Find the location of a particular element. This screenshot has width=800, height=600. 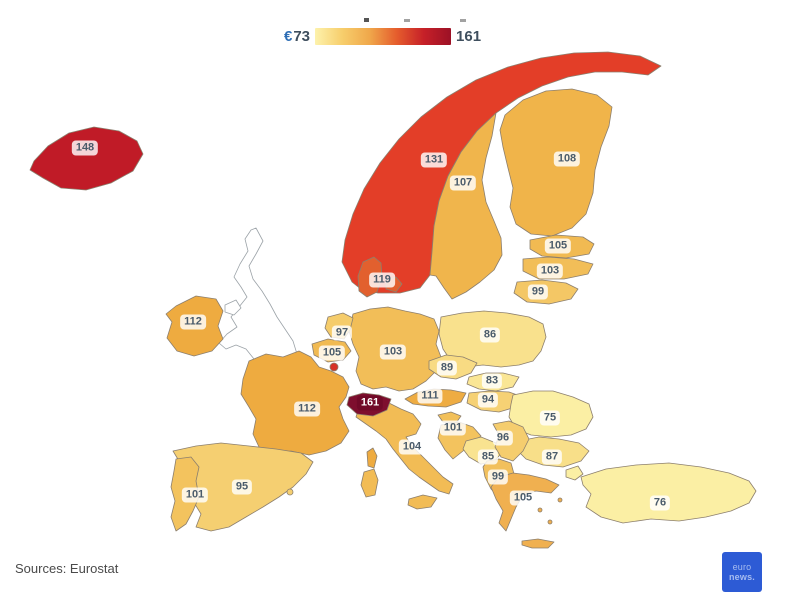

value-label-bosnia: 85 is located at coordinates (488, 457).